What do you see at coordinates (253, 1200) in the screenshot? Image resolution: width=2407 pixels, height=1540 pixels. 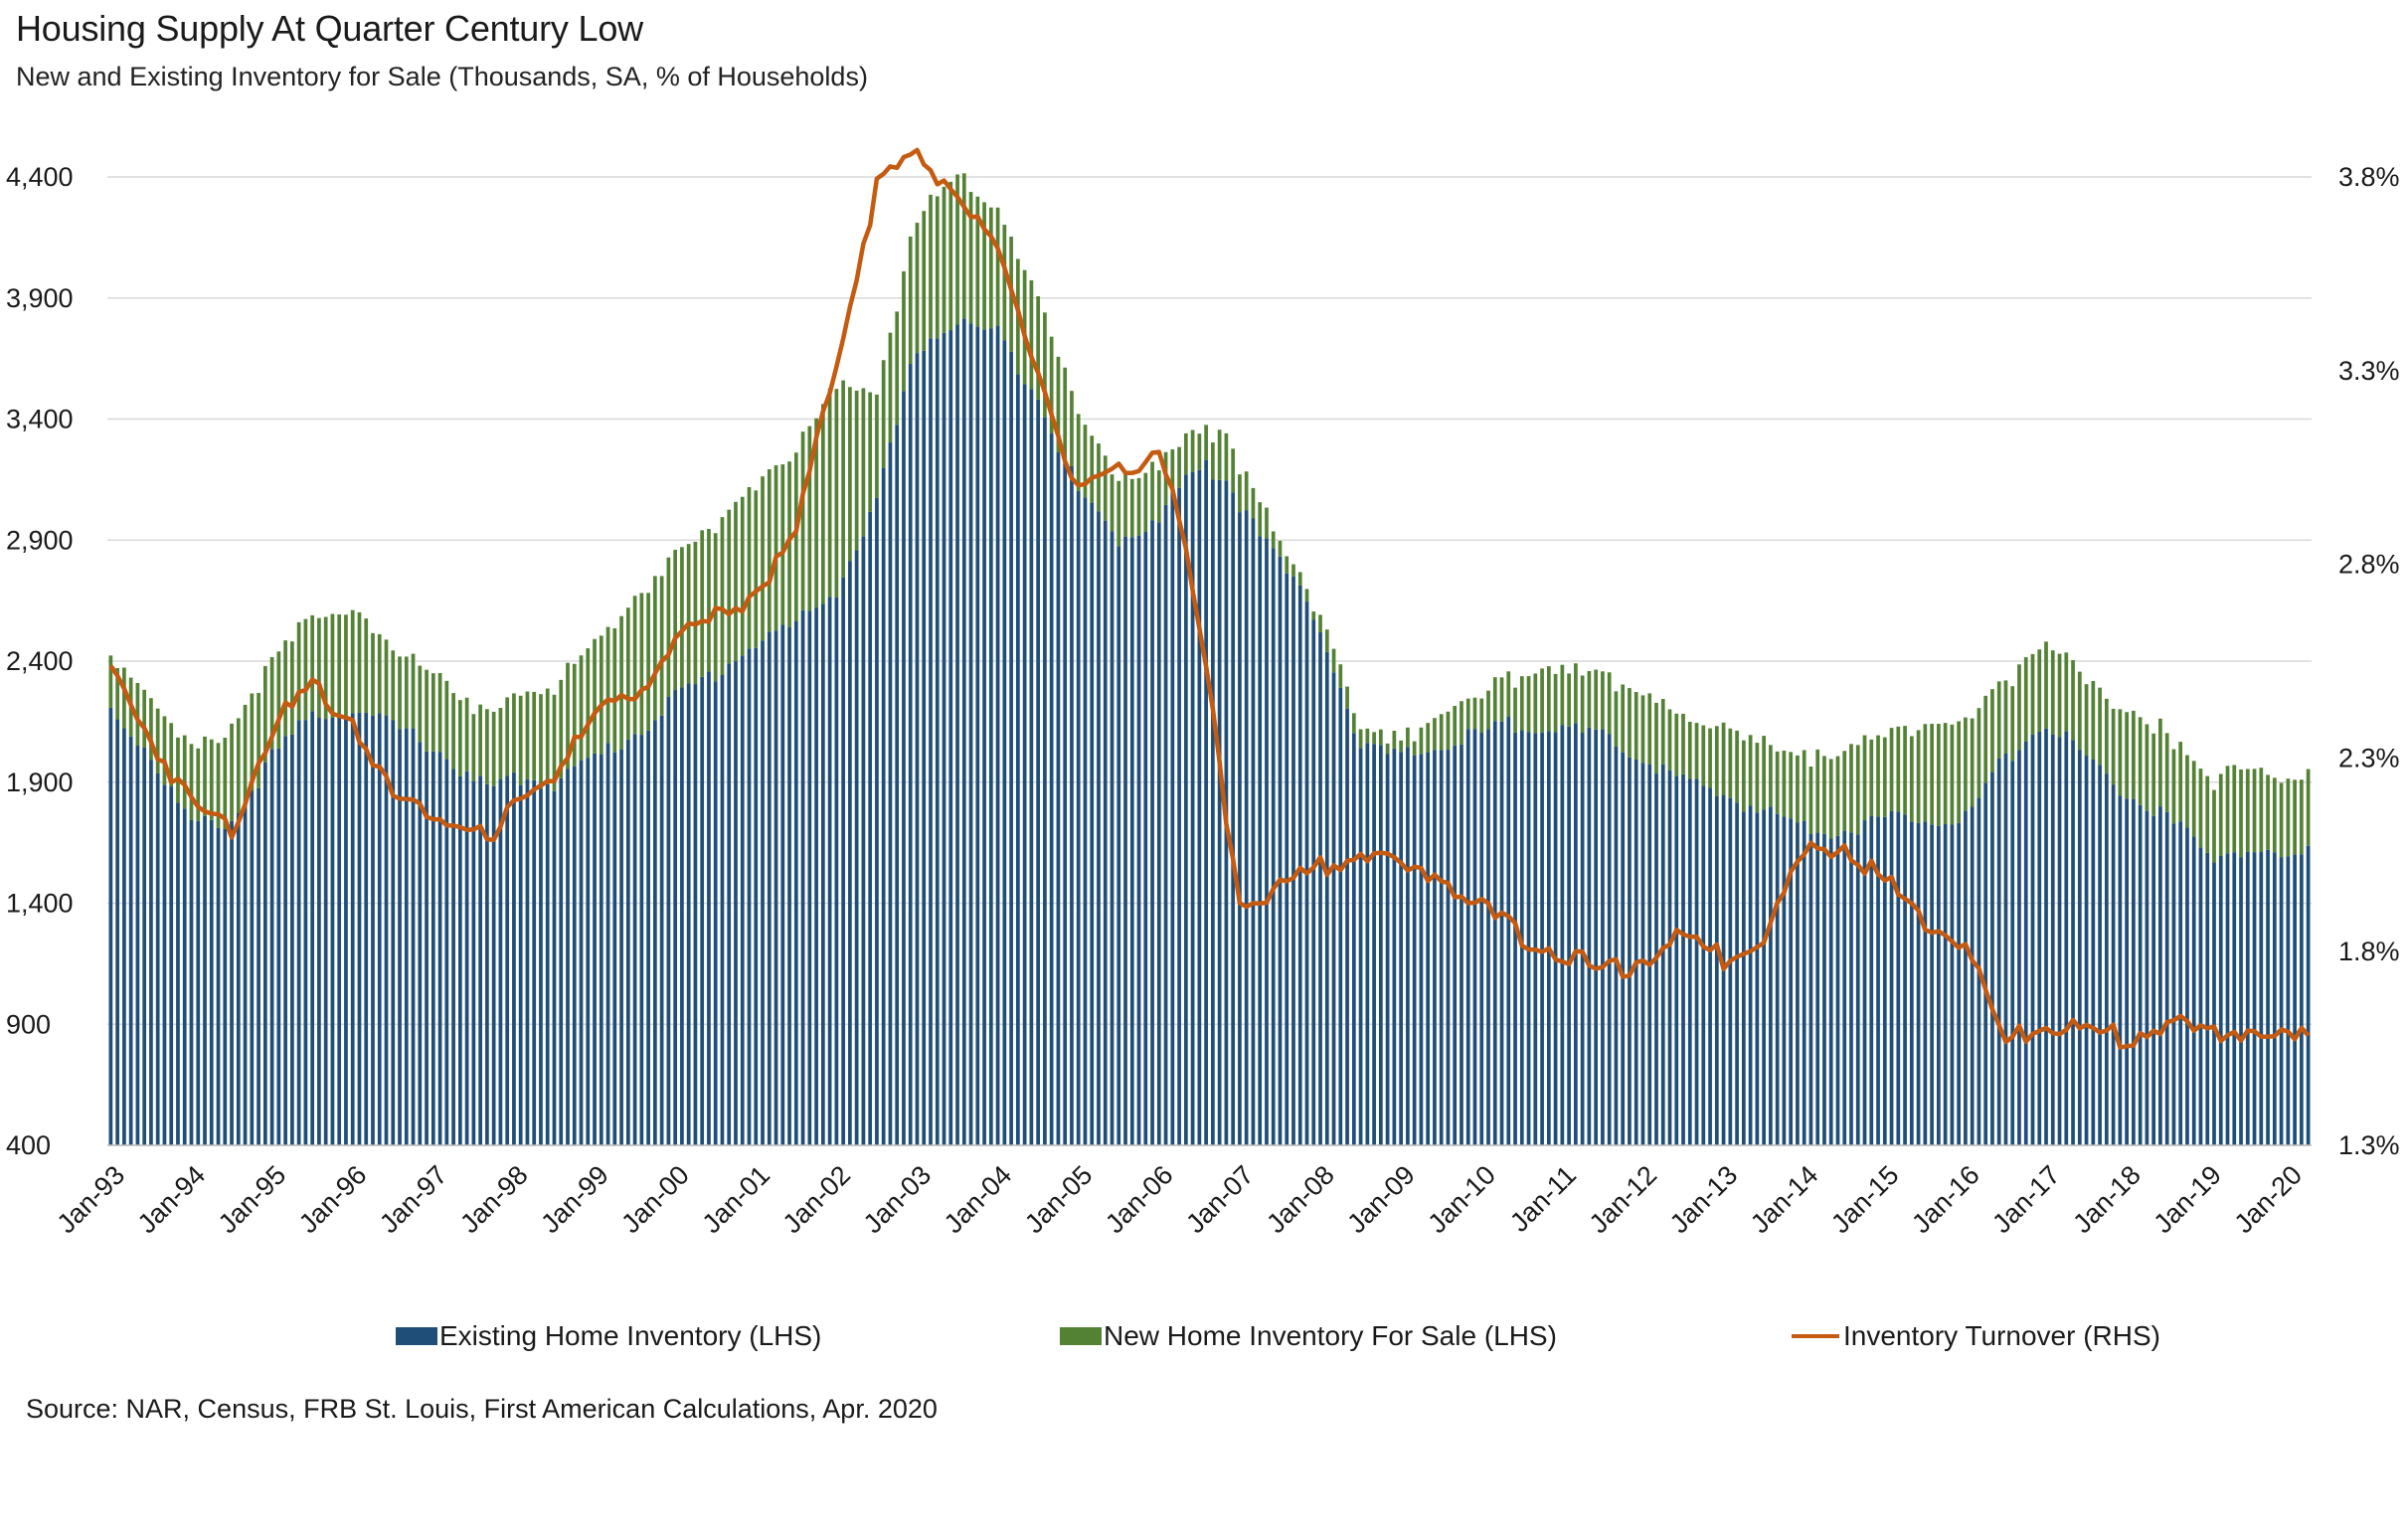 I see `x-tick-label: Jan-95` at bounding box center [253, 1200].